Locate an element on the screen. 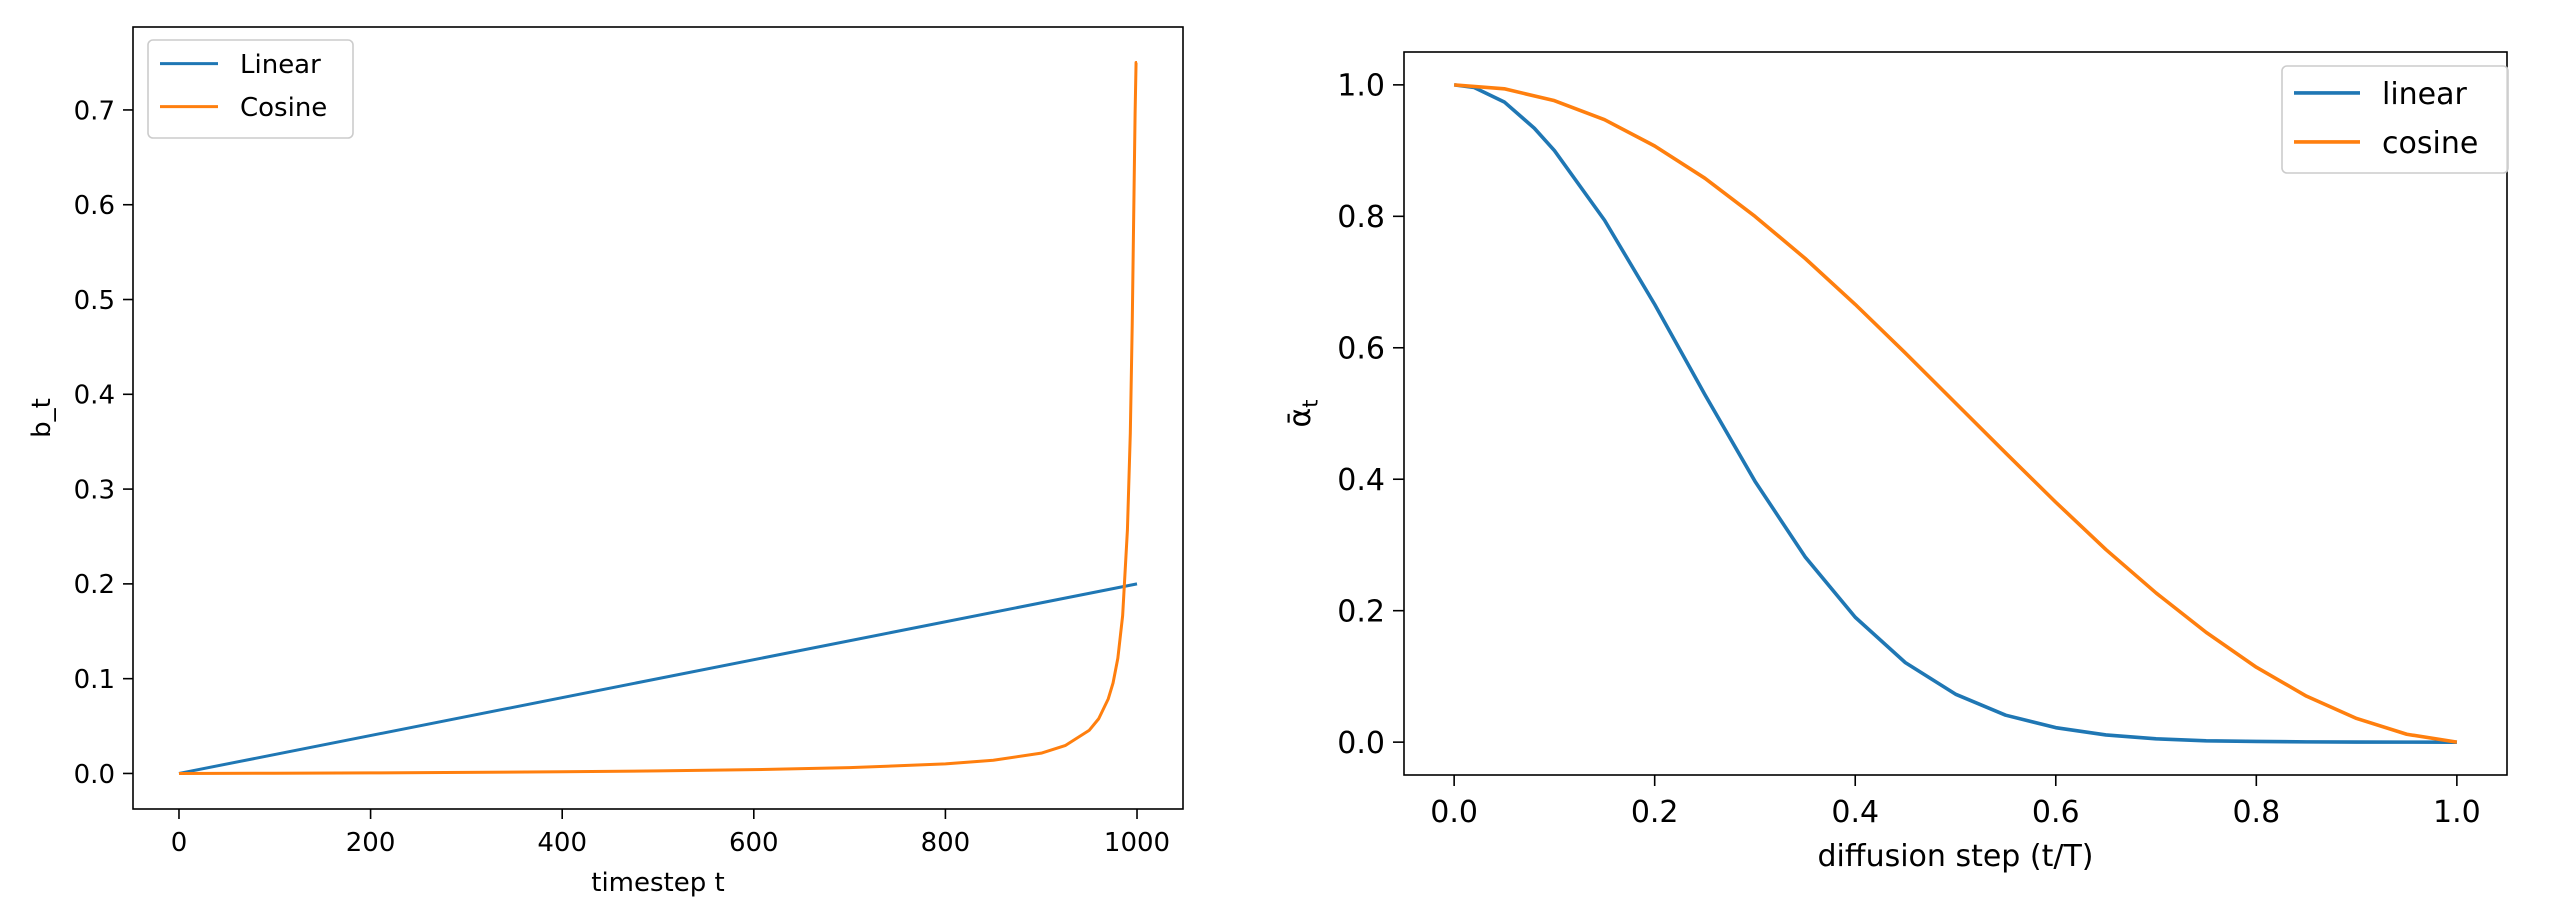 This screenshot has height=910, width=2560. series-line-linear is located at coordinates (658, 678).